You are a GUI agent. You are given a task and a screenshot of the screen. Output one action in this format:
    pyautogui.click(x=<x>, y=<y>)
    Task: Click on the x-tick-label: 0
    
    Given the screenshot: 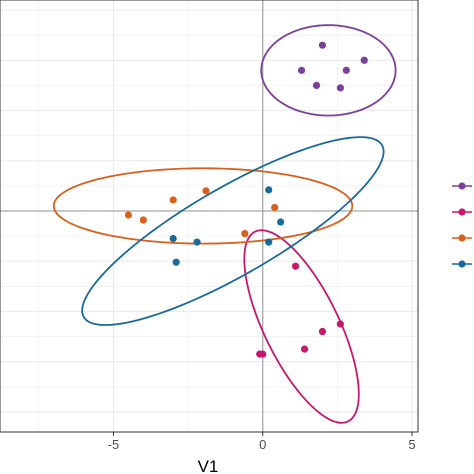 What is the action you would take?
    pyautogui.click(x=262, y=444)
    